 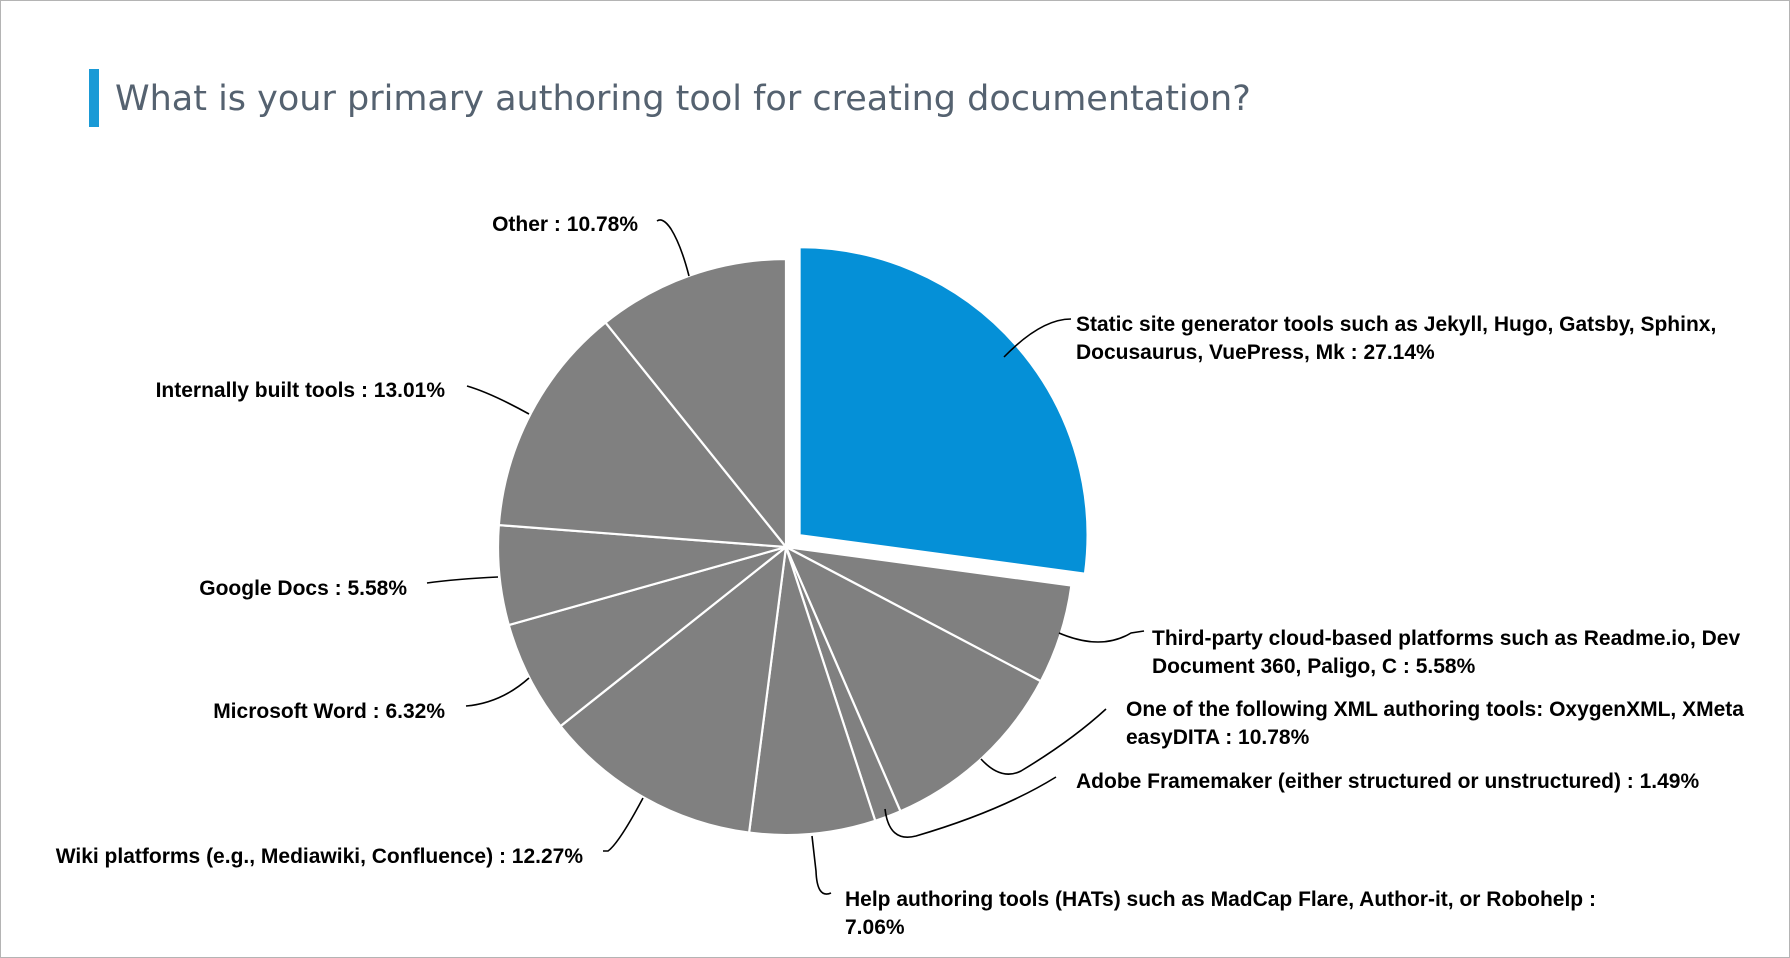 I want to click on title-accent-bar, so click(x=94, y=98).